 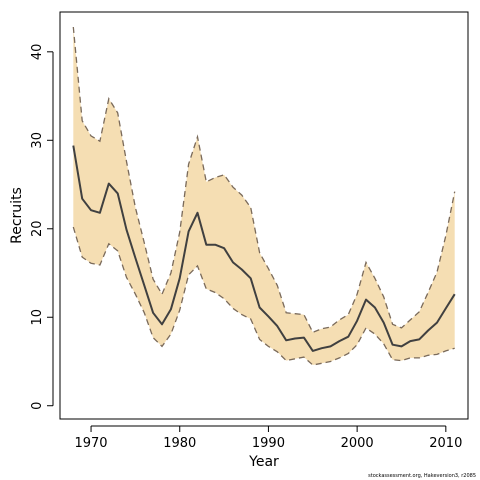 What do you see at coordinates (37, 140) in the screenshot?
I see `y-tick-label: 30` at bounding box center [37, 140].